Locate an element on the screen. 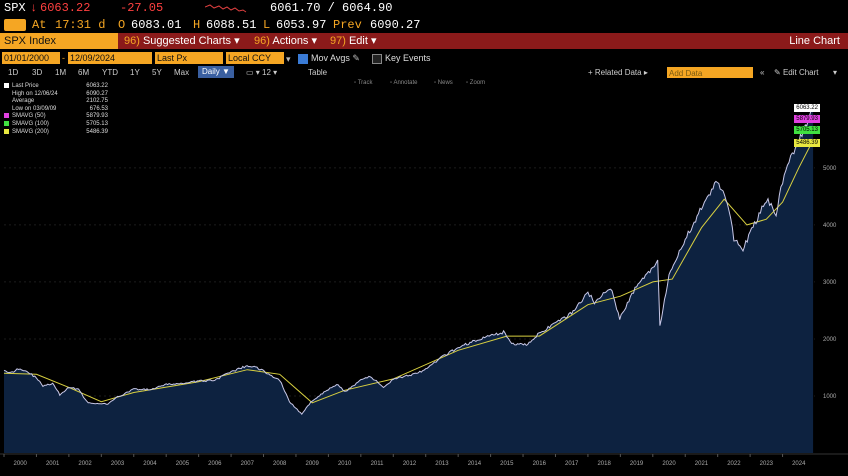 This screenshot has height=476, width=848. period-ytd: YTD is located at coordinates (110, 72).